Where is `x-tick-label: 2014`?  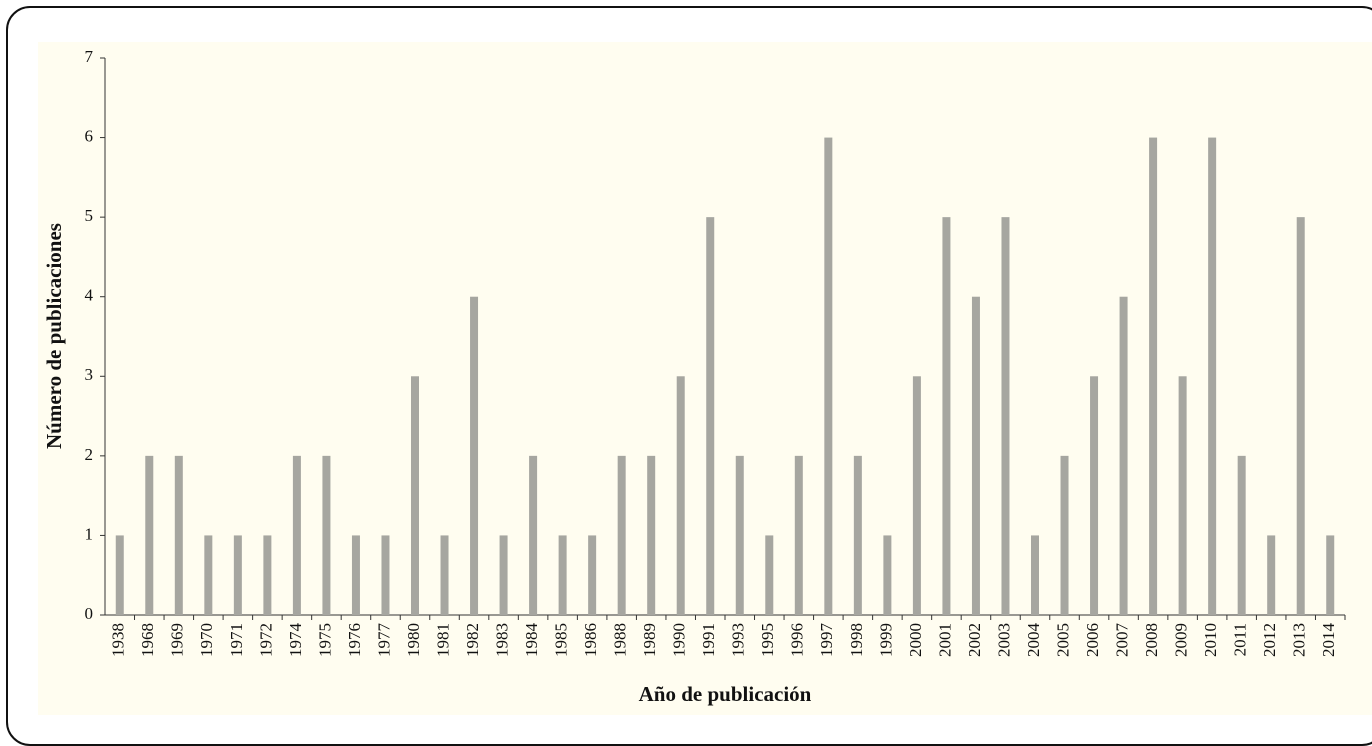 x-tick-label: 2014 is located at coordinates (1328, 640).